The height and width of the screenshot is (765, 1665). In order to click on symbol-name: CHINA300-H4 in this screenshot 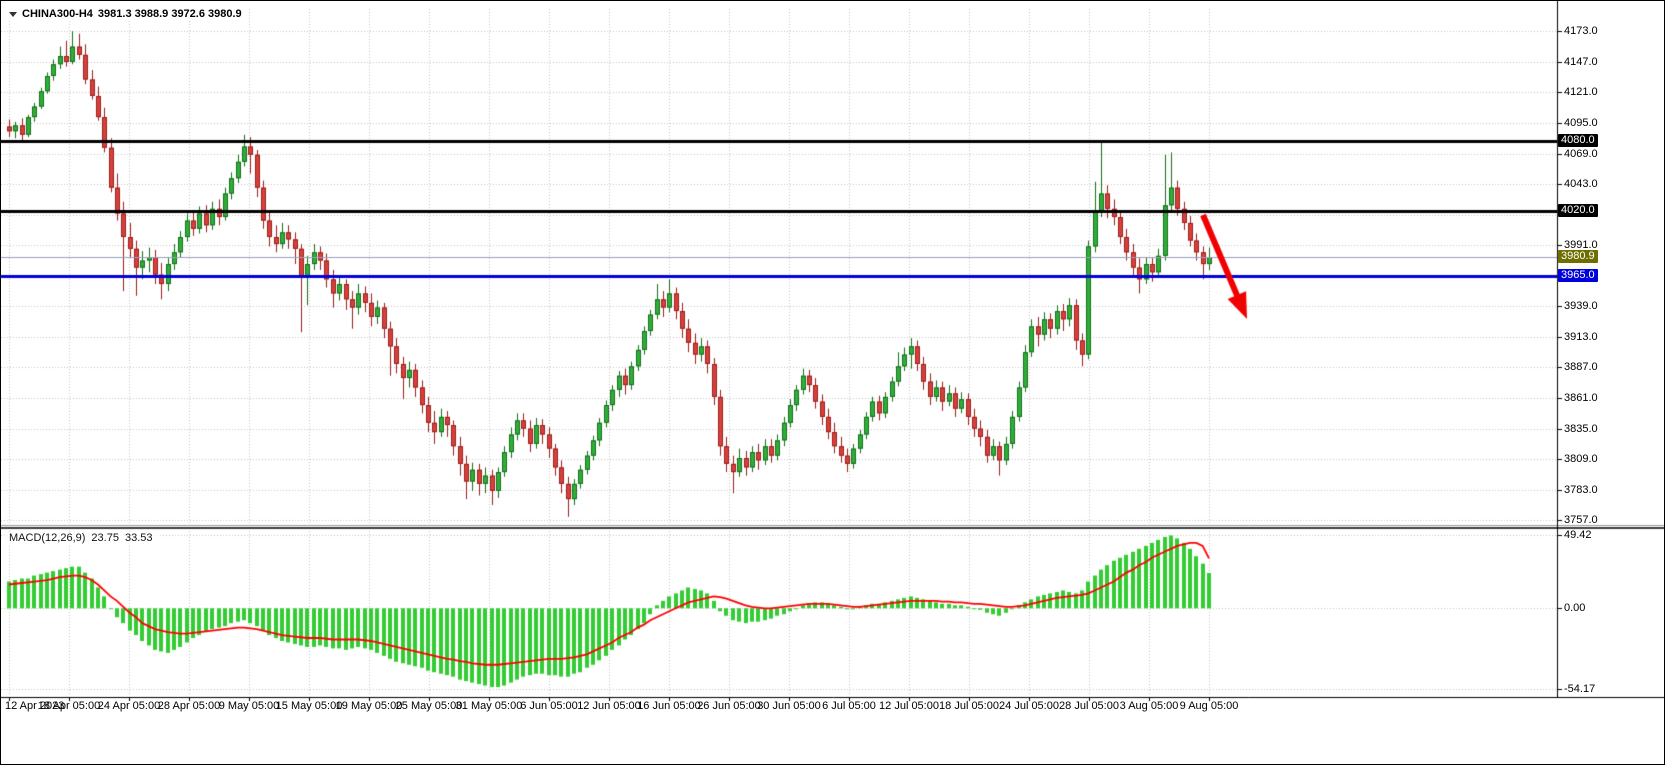, I will do `click(57, 14)`.